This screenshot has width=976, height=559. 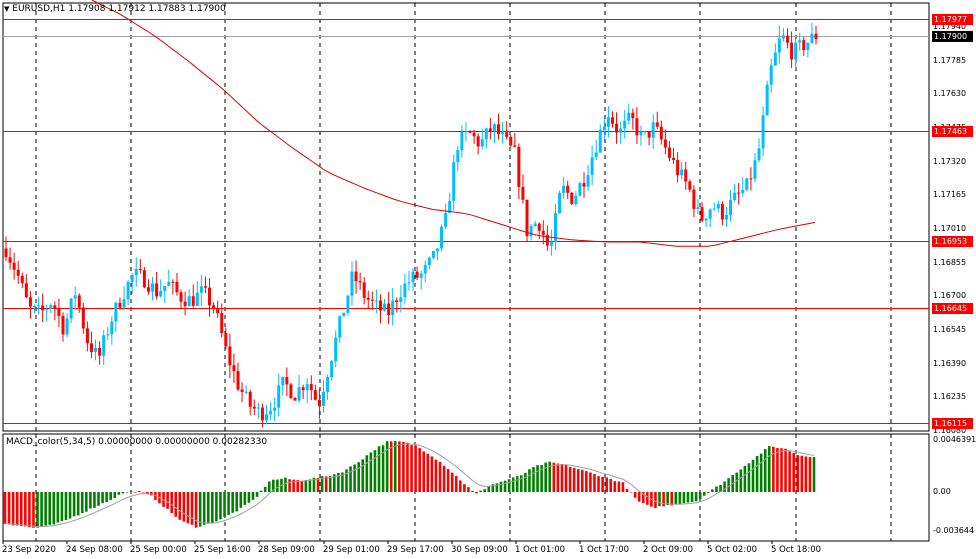 I want to click on price-level-label: 1.16645, so click(x=952, y=308).